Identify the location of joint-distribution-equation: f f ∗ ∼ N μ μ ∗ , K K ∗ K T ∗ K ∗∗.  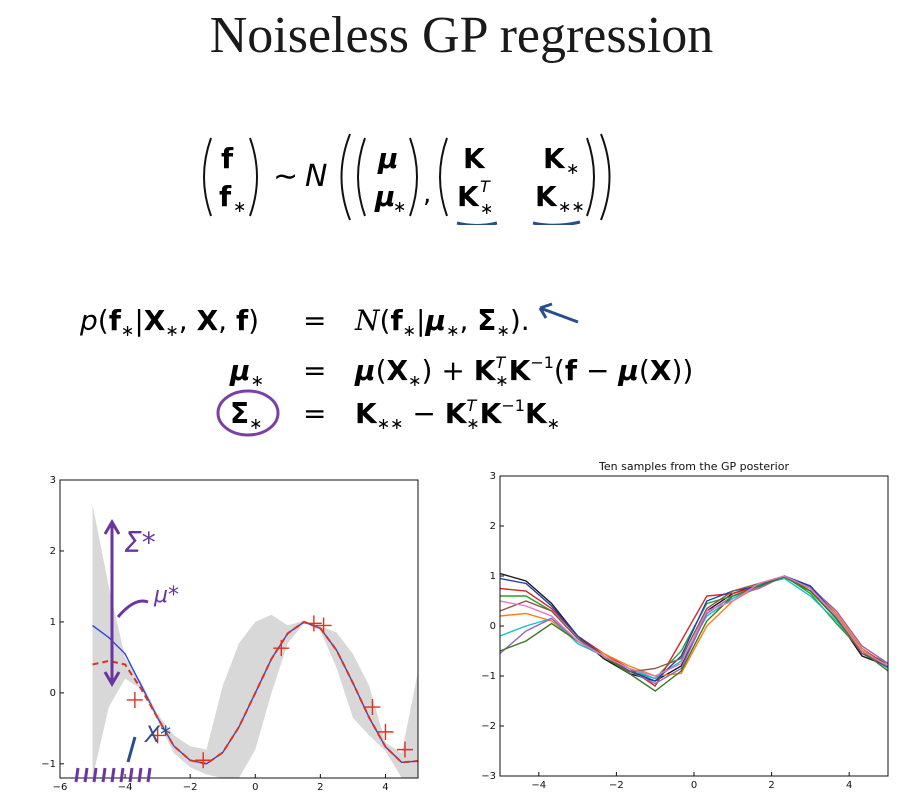
(455, 178).